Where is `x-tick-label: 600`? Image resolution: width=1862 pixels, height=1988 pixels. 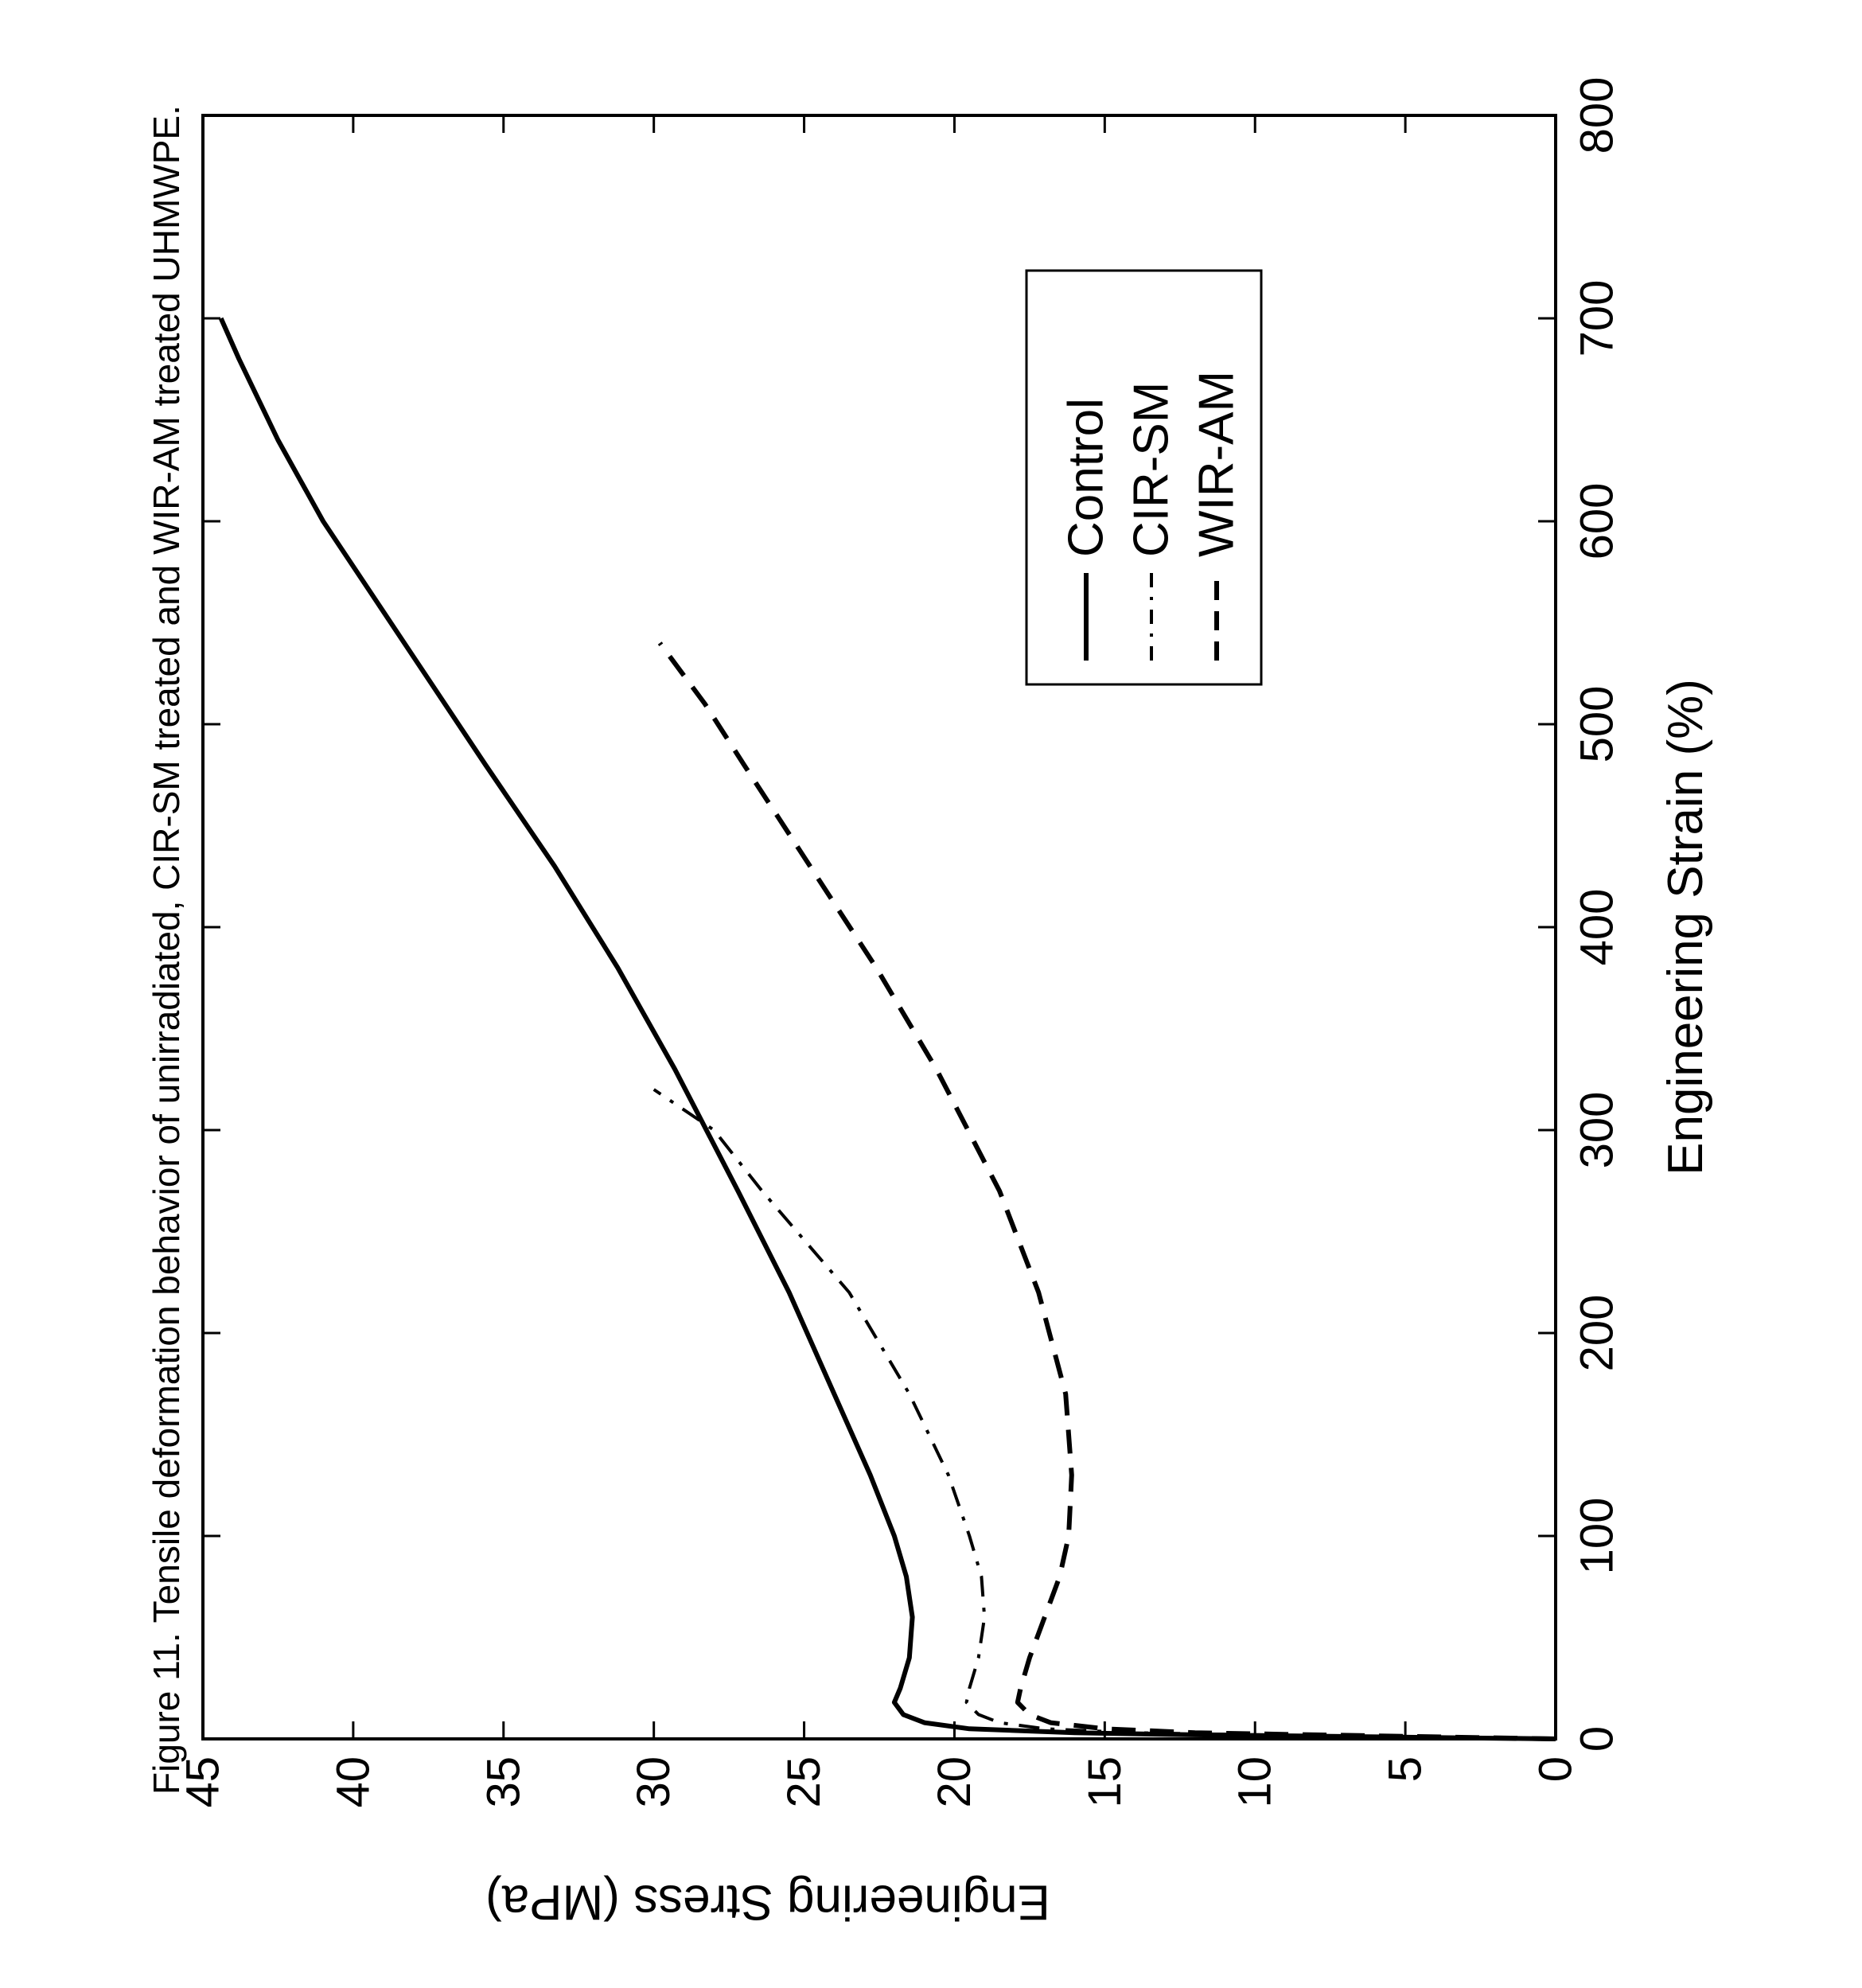
x-tick-label: 600 is located at coordinates (1597, 521).